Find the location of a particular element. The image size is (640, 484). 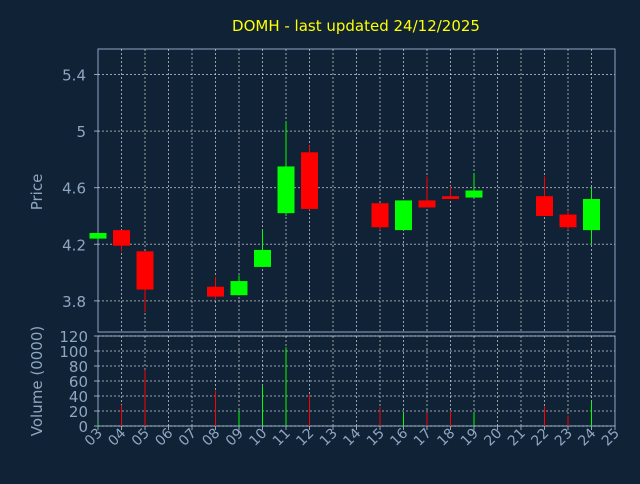

price-tick-label: 5 is located at coordinates (81, 132).